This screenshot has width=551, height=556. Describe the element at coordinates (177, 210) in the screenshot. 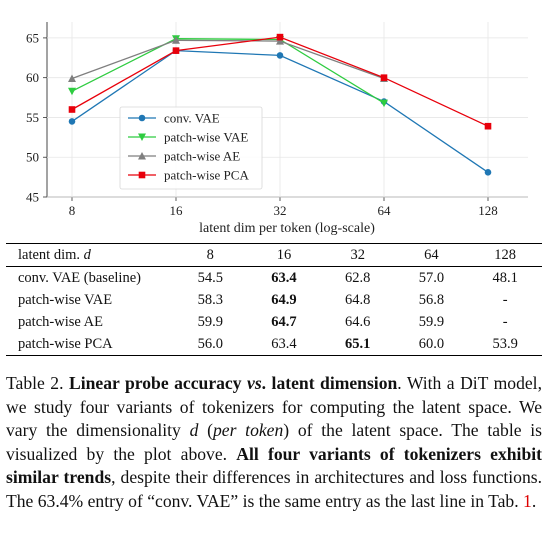

I see `x-tick-label: 16` at that location.